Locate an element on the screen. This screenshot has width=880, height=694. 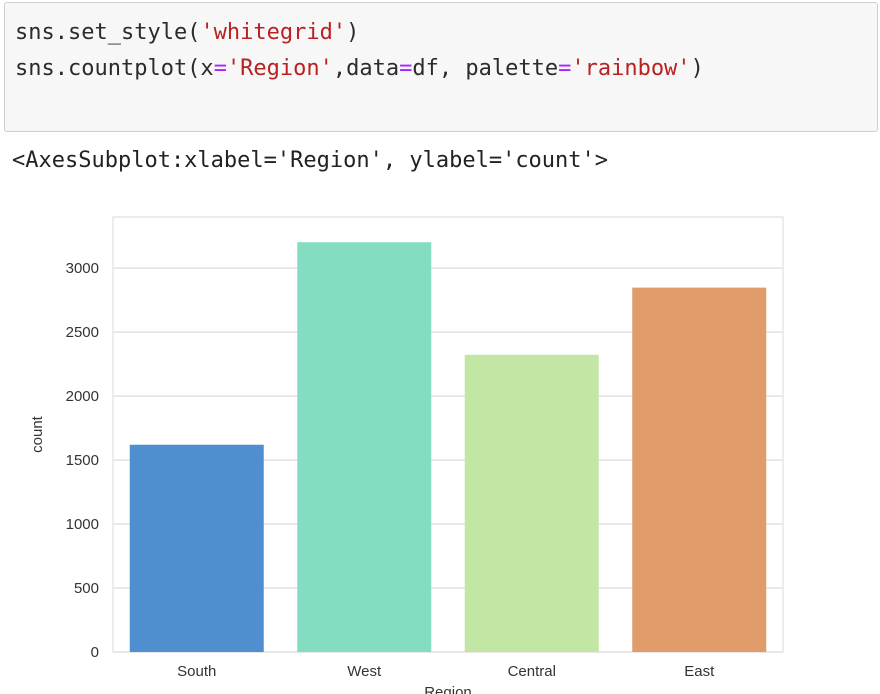
y-tick-label: 500 is located at coordinates (86, 588).